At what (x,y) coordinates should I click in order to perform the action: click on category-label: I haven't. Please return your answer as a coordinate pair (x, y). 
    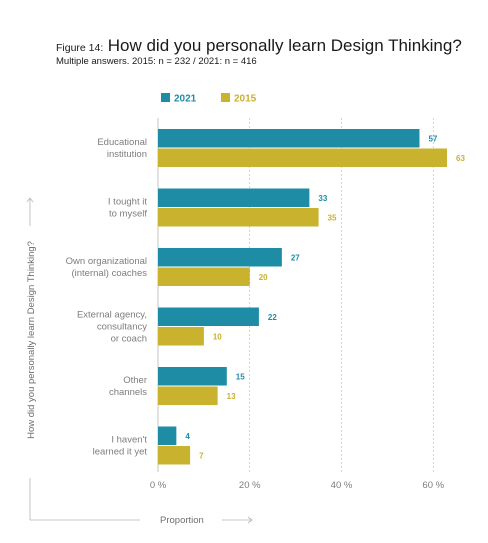
    Looking at the image, I should click on (129, 440).